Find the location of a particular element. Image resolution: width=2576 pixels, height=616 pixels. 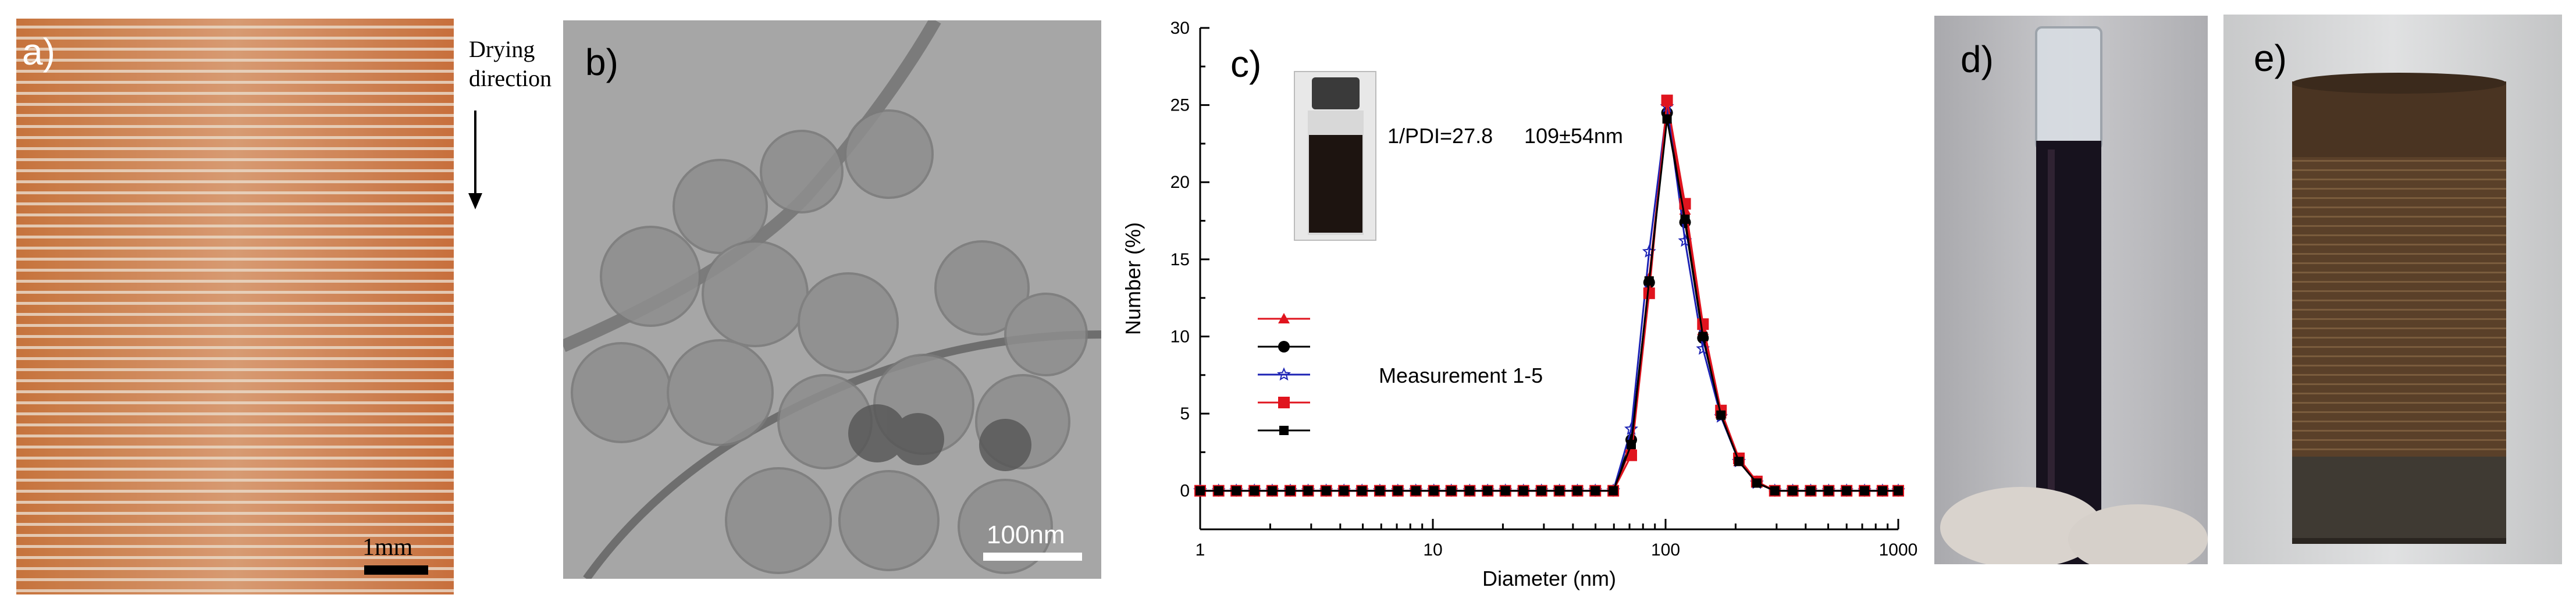

x-tick-label: 10 is located at coordinates (1432, 550).